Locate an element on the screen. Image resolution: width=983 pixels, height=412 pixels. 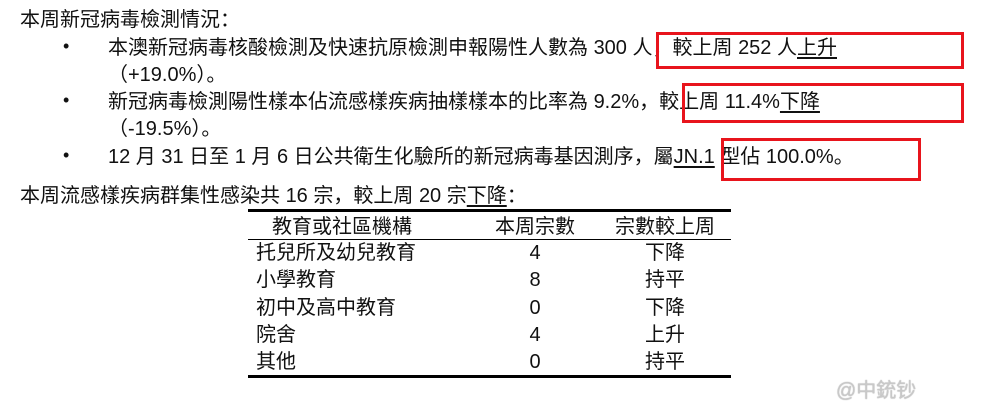
text: 人 is located at coordinates (784, 48).